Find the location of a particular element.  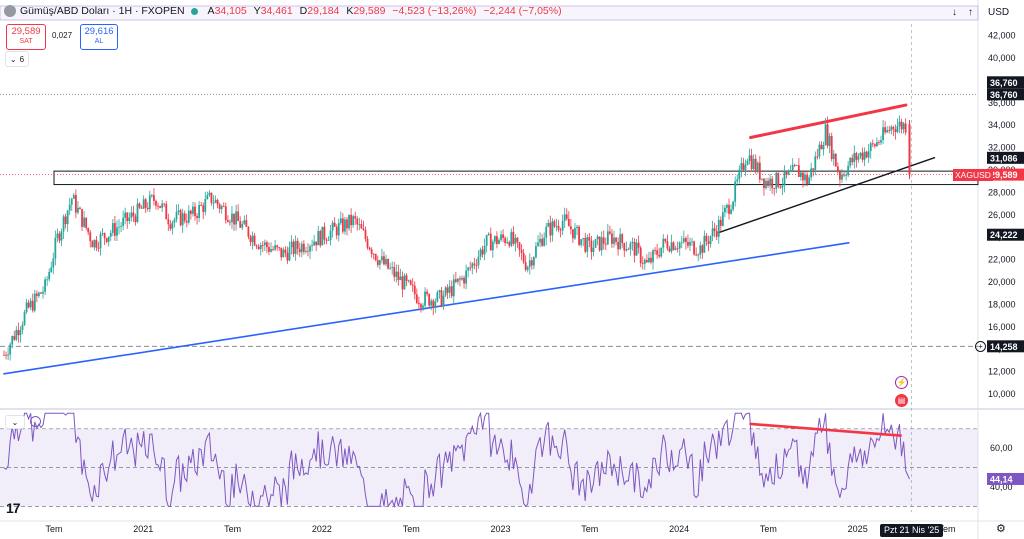

sell-button: 29,589 SAT is located at coordinates (26, 37).